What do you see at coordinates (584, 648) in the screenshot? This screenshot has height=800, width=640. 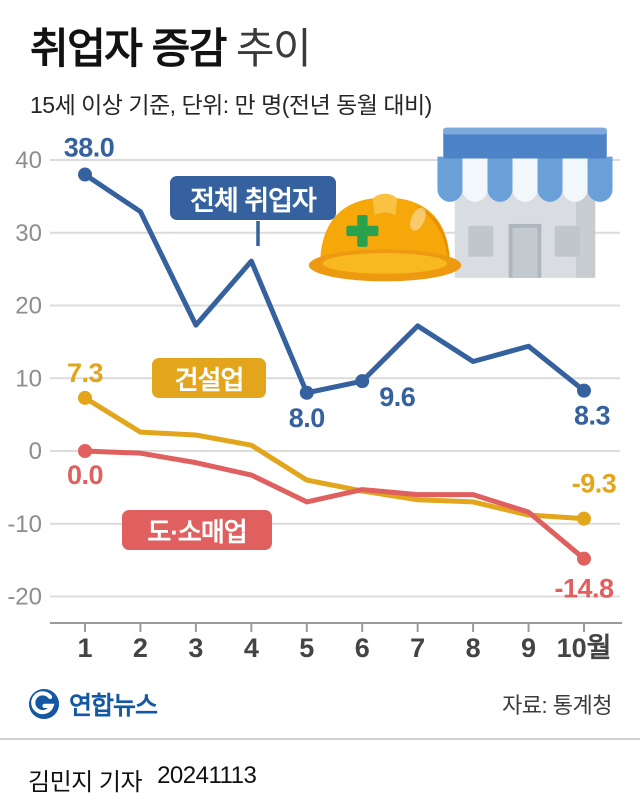 I see `svg-text: 10월` at bounding box center [584, 648].